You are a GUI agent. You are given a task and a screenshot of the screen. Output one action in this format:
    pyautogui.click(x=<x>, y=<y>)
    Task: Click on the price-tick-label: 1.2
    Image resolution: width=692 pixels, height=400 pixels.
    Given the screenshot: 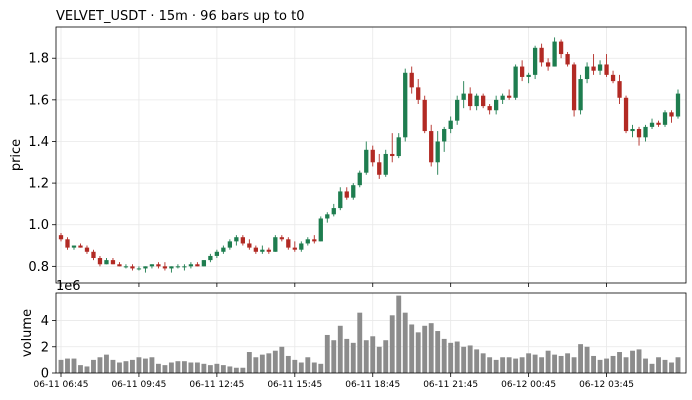 What is the action you would take?
    pyautogui.click(x=38, y=184)
    